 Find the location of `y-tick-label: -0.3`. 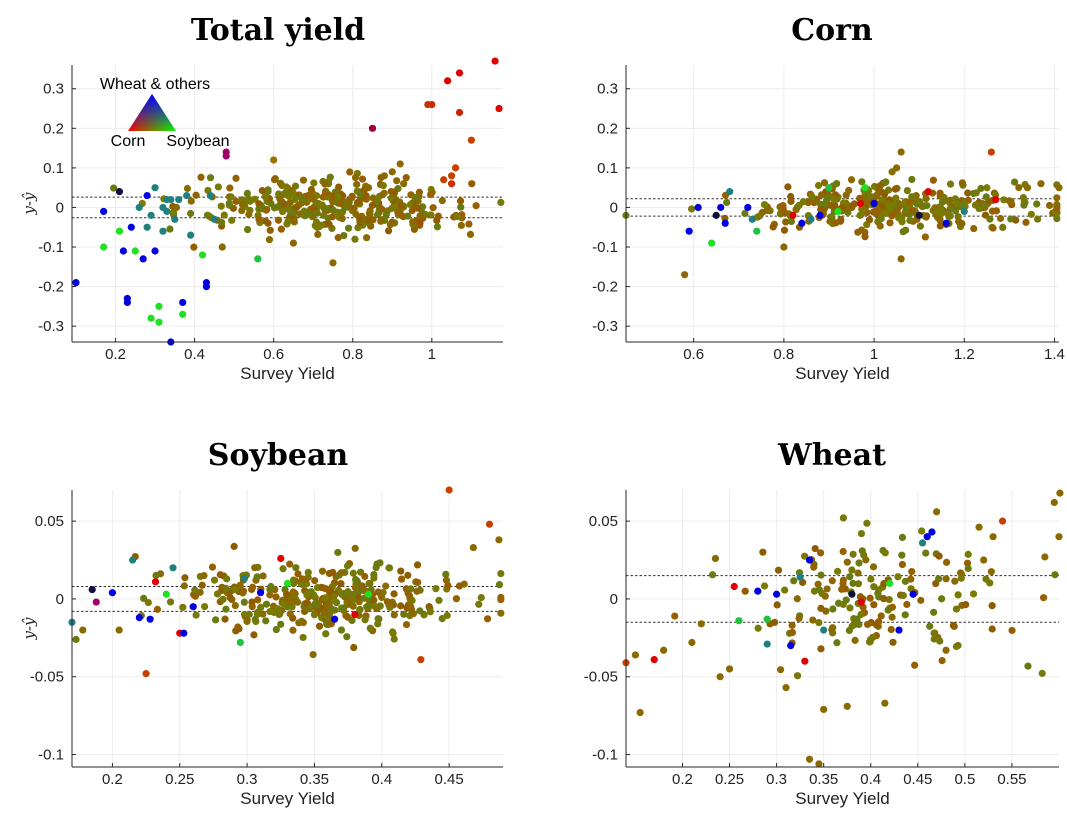

y-tick-label: -0.3 is located at coordinates (51, 326).